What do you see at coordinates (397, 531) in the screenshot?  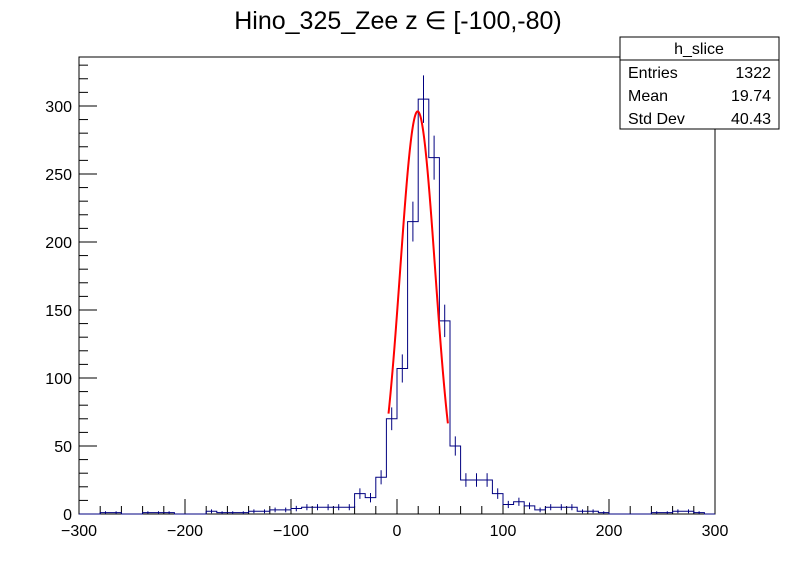 I see `x-tick-label: 0` at bounding box center [397, 531].